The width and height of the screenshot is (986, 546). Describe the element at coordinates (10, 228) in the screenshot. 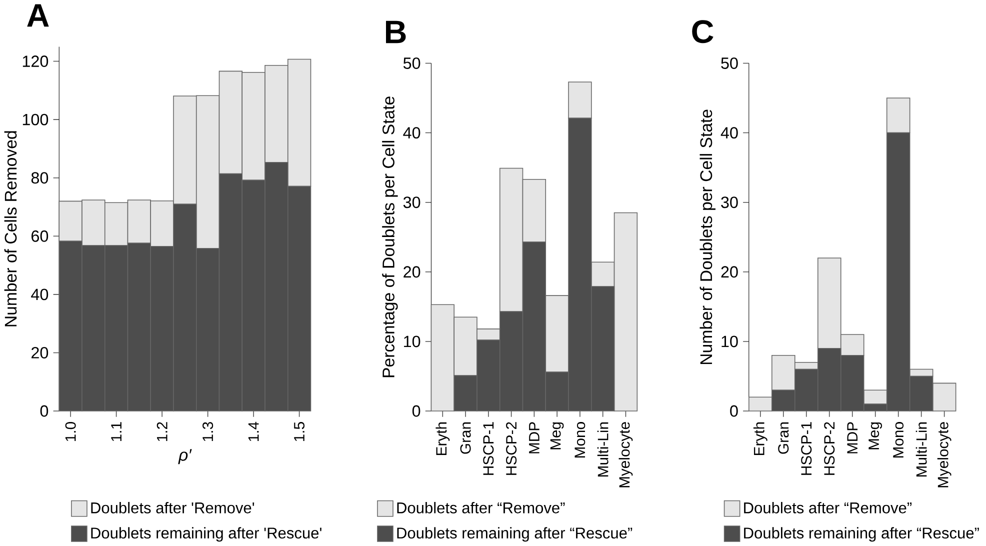

I see `y-axis-title: Number of Cells Removed` at that location.